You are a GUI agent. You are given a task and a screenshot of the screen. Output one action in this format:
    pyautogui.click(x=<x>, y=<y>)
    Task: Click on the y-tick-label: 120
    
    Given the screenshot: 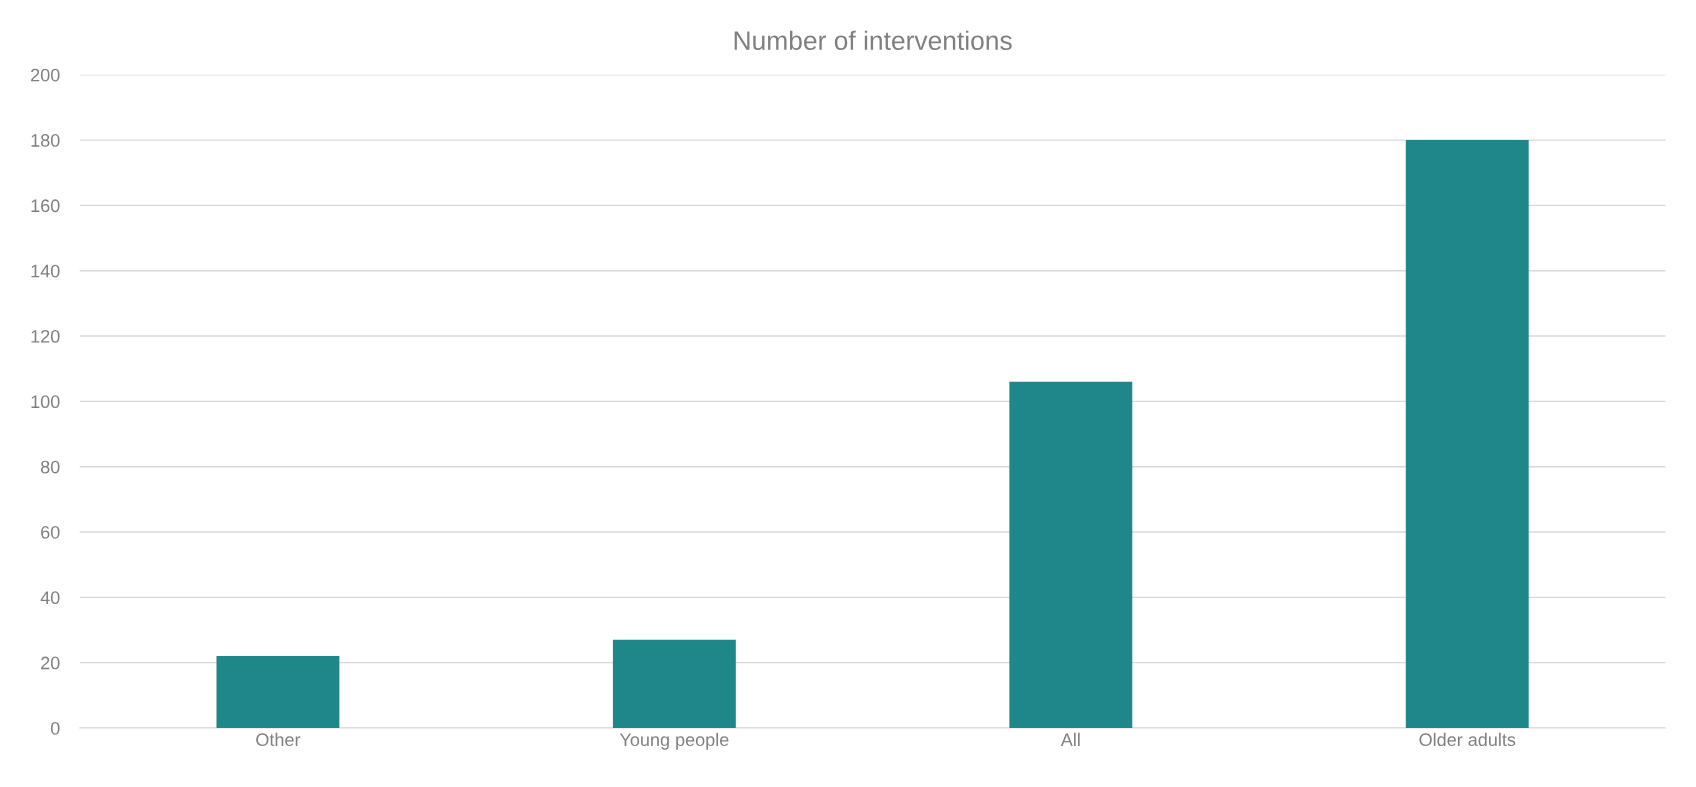 What is the action you would take?
    pyautogui.click(x=45, y=336)
    